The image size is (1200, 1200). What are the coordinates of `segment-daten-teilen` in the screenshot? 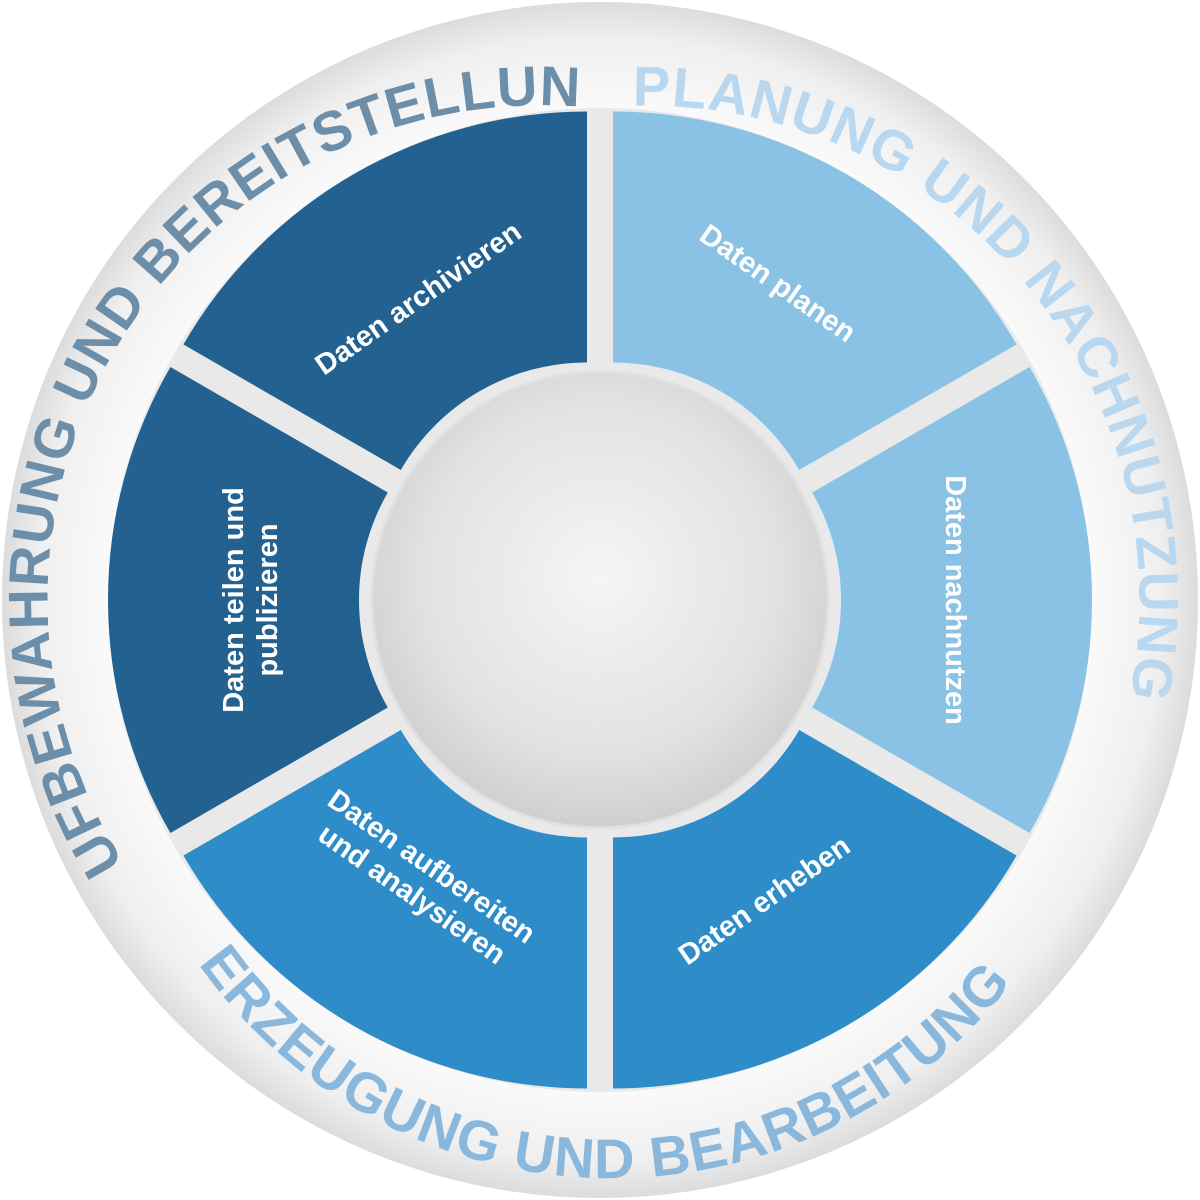 It's located at (248, 600).